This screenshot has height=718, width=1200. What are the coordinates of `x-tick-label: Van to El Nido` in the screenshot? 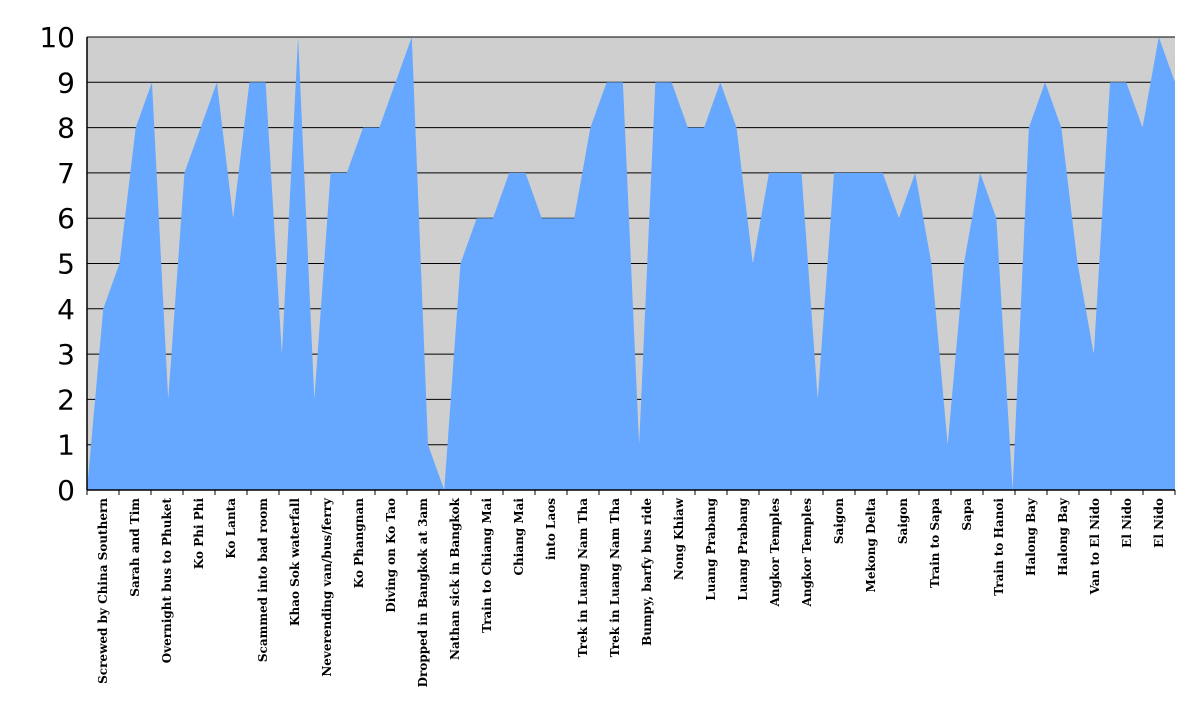 It's located at (1095, 546).